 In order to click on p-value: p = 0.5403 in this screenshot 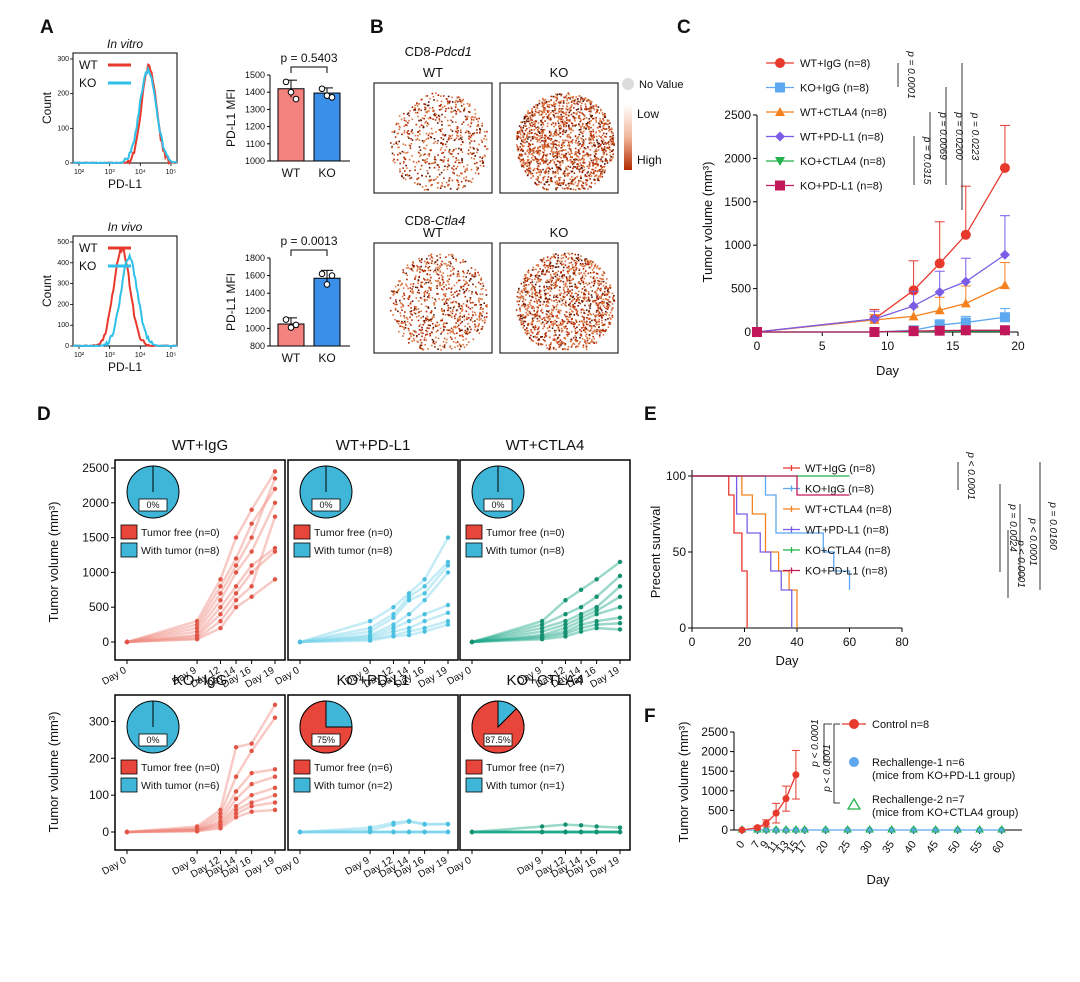, I will do `click(308, 58)`.